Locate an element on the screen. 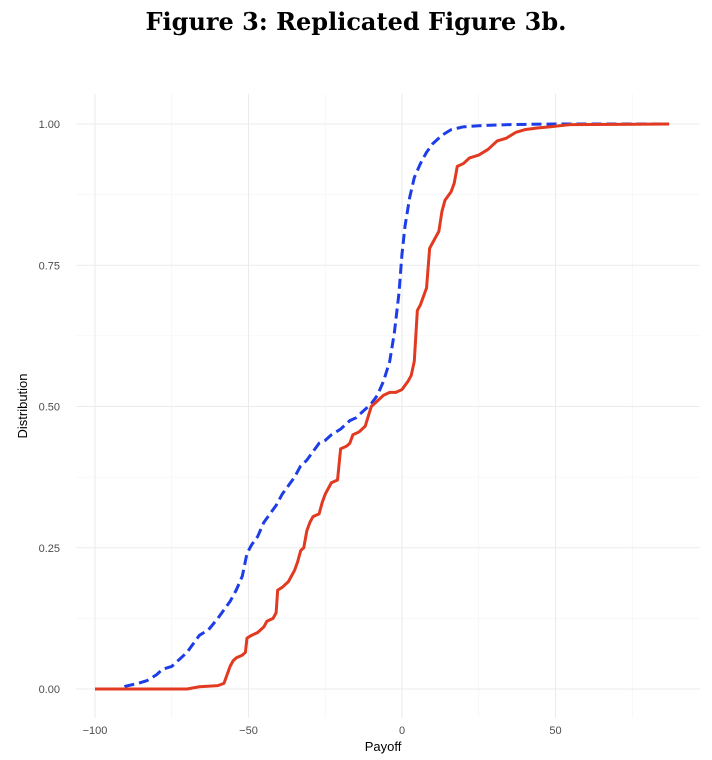  x-tick-label: 50 is located at coordinates (555, 731).